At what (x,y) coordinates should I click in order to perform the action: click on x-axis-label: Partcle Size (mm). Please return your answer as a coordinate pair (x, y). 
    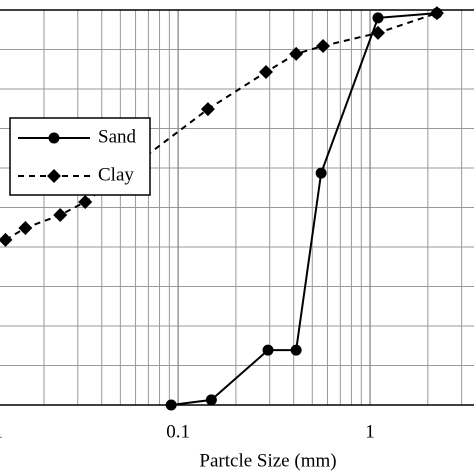
    Looking at the image, I should click on (267, 460).